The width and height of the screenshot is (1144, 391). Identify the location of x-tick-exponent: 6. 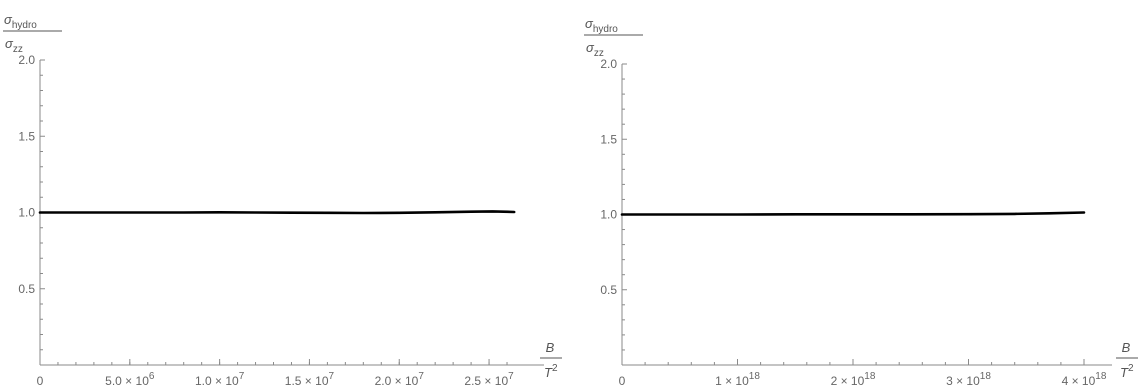
(152, 376).